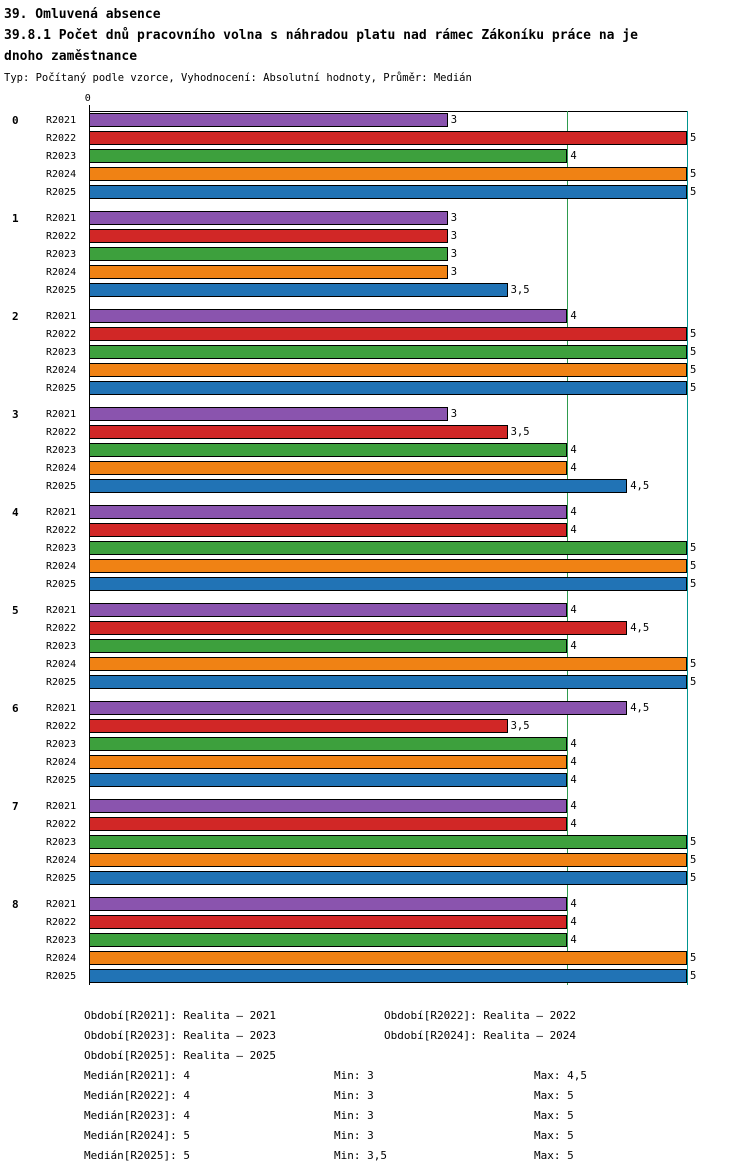  What do you see at coordinates (15, 904) in the screenshot?
I see `group-label: 8` at bounding box center [15, 904].